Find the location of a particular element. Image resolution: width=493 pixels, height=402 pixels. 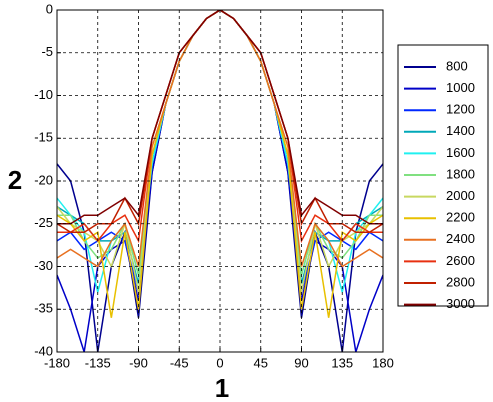

x-tick-label: -135 is located at coordinates (98, 362).